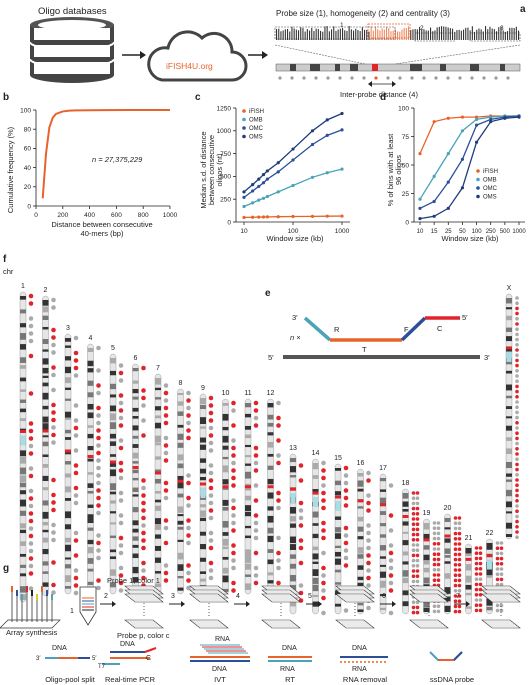 This screenshot has height=685, width=531. What do you see at coordinates (198, 97) in the screenshot?
I see `panel-label-c: c` at bounding box center [198, 97].